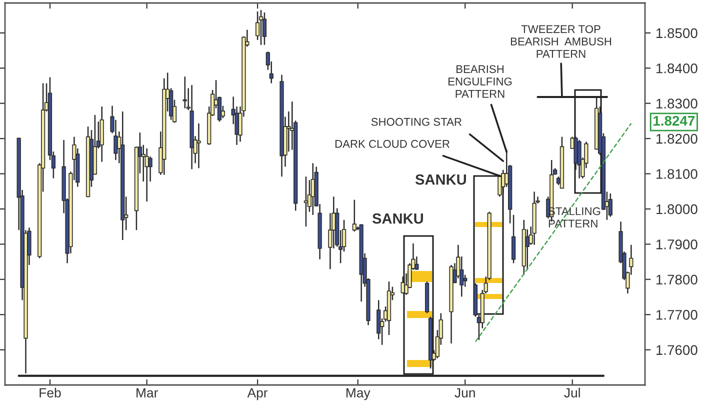 The height and width of the screenshot is (401, 711). I want to click on y-tick-label: 1.7800, so click(677, 279).